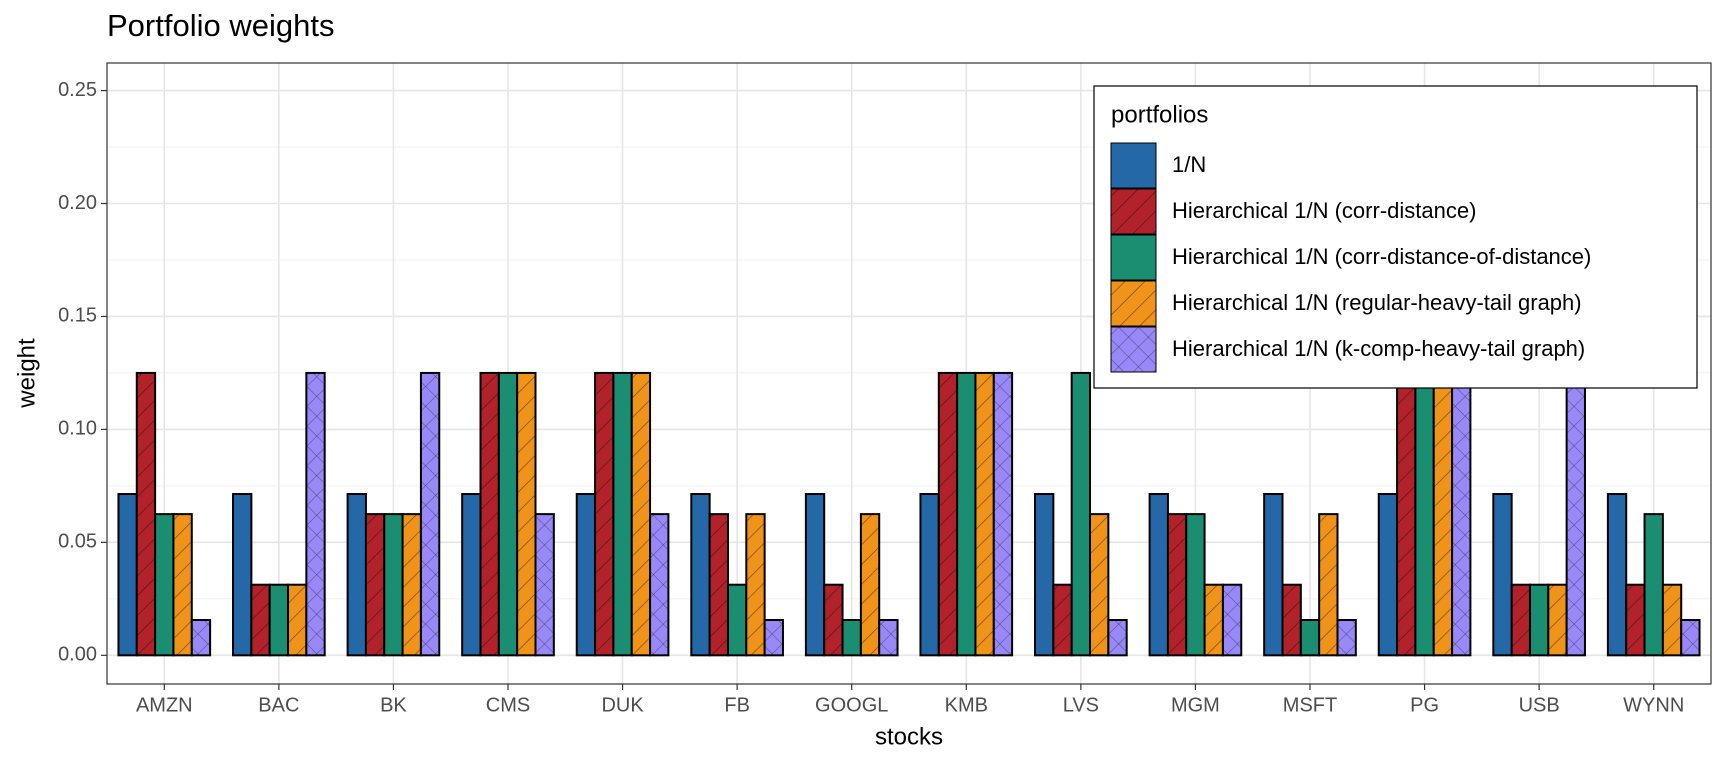 This screenshot has width=1728, height=768. What do you see at coordinates (77, 90) in the screenshot?
I see `y-tick-label: 0.25` at bounding box center [77, 90].